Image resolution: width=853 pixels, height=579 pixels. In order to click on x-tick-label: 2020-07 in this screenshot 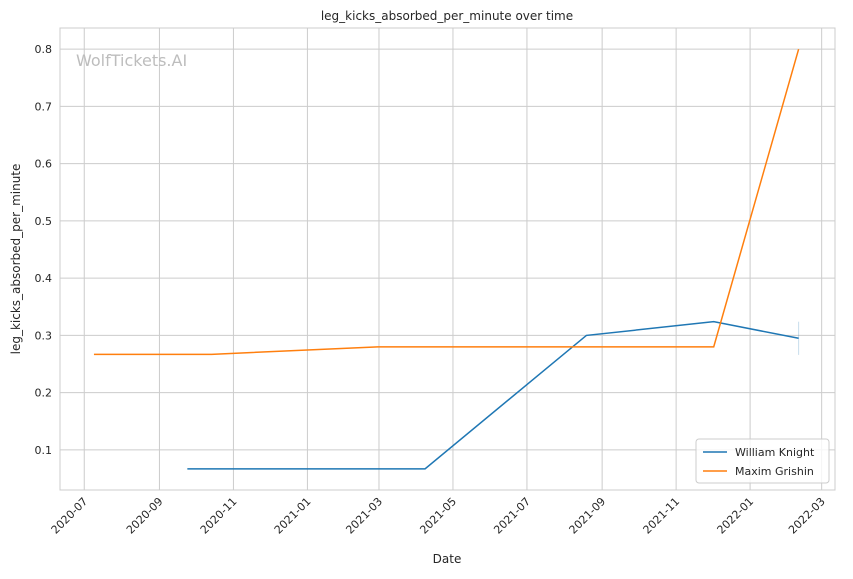, I will do `click(70, 516)`.